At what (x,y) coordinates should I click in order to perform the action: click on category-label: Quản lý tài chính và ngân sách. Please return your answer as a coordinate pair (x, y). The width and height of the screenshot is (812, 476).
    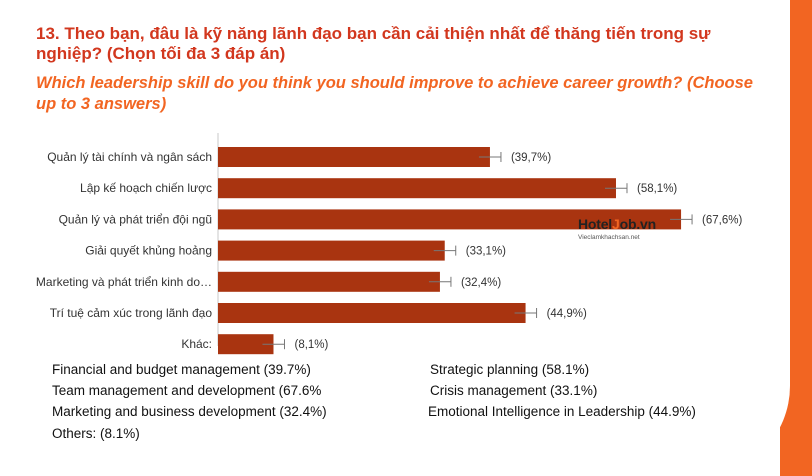
    Looking at the image, I should click on (129, 157).